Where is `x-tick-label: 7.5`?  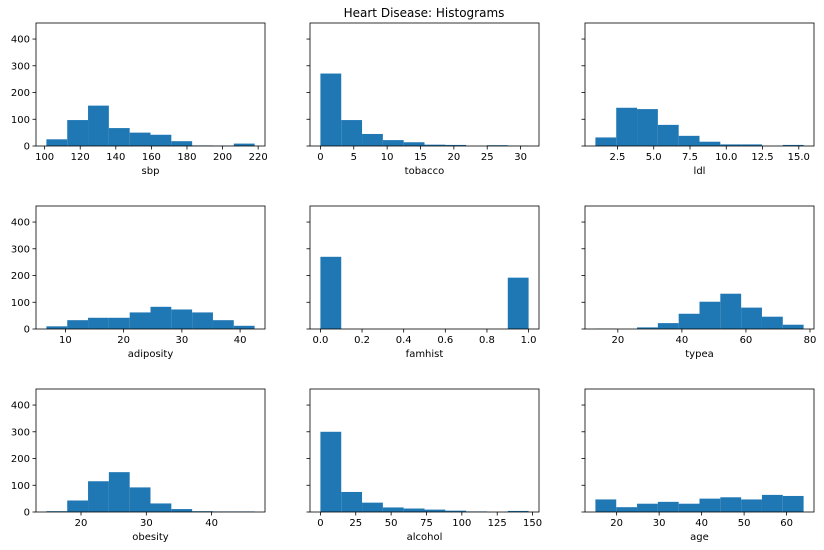
x-tick-label: 7.5 is located at coordinates (690, 157).